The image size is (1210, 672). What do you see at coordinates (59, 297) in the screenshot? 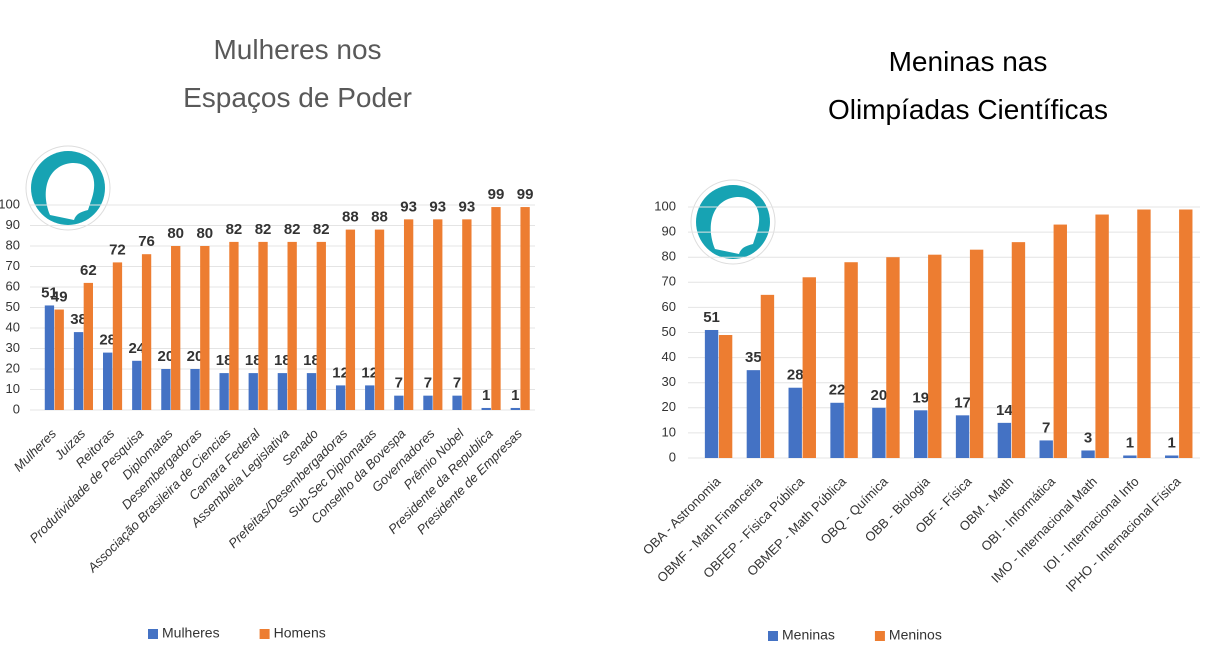
I see `data-label: 49` at bounding box center [59, 297].